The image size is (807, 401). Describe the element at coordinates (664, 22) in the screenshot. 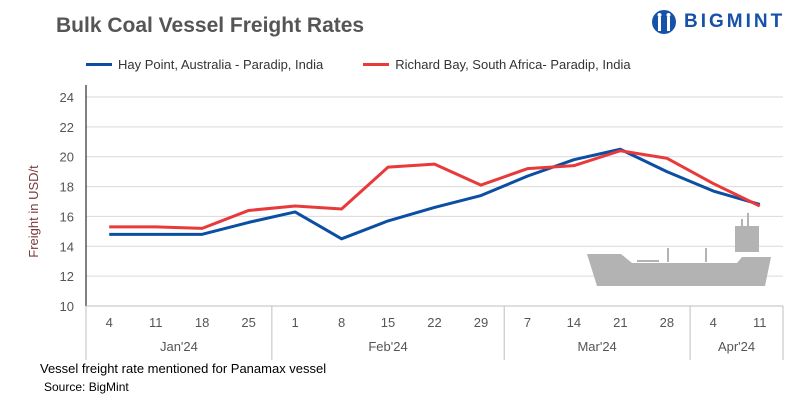

I see `logo-icon` at that location.